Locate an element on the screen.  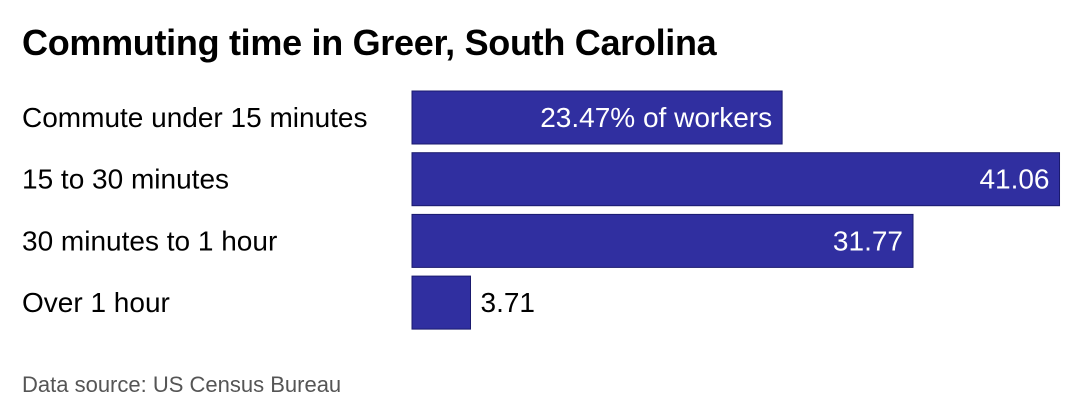
value-label: 41.06 is located at coordinates (1014, 179).